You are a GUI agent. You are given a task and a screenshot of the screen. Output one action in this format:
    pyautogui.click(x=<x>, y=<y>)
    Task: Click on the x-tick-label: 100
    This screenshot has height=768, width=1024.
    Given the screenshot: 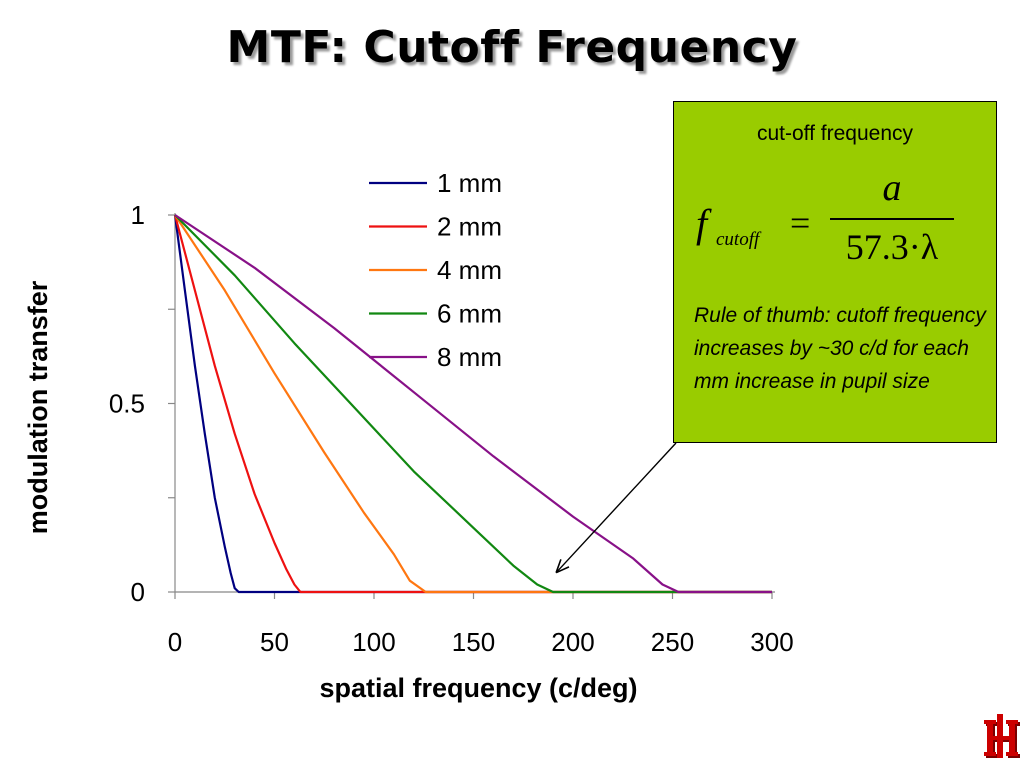 What is the action you would take?
    pyautogui.click(x=373, y=642)
    